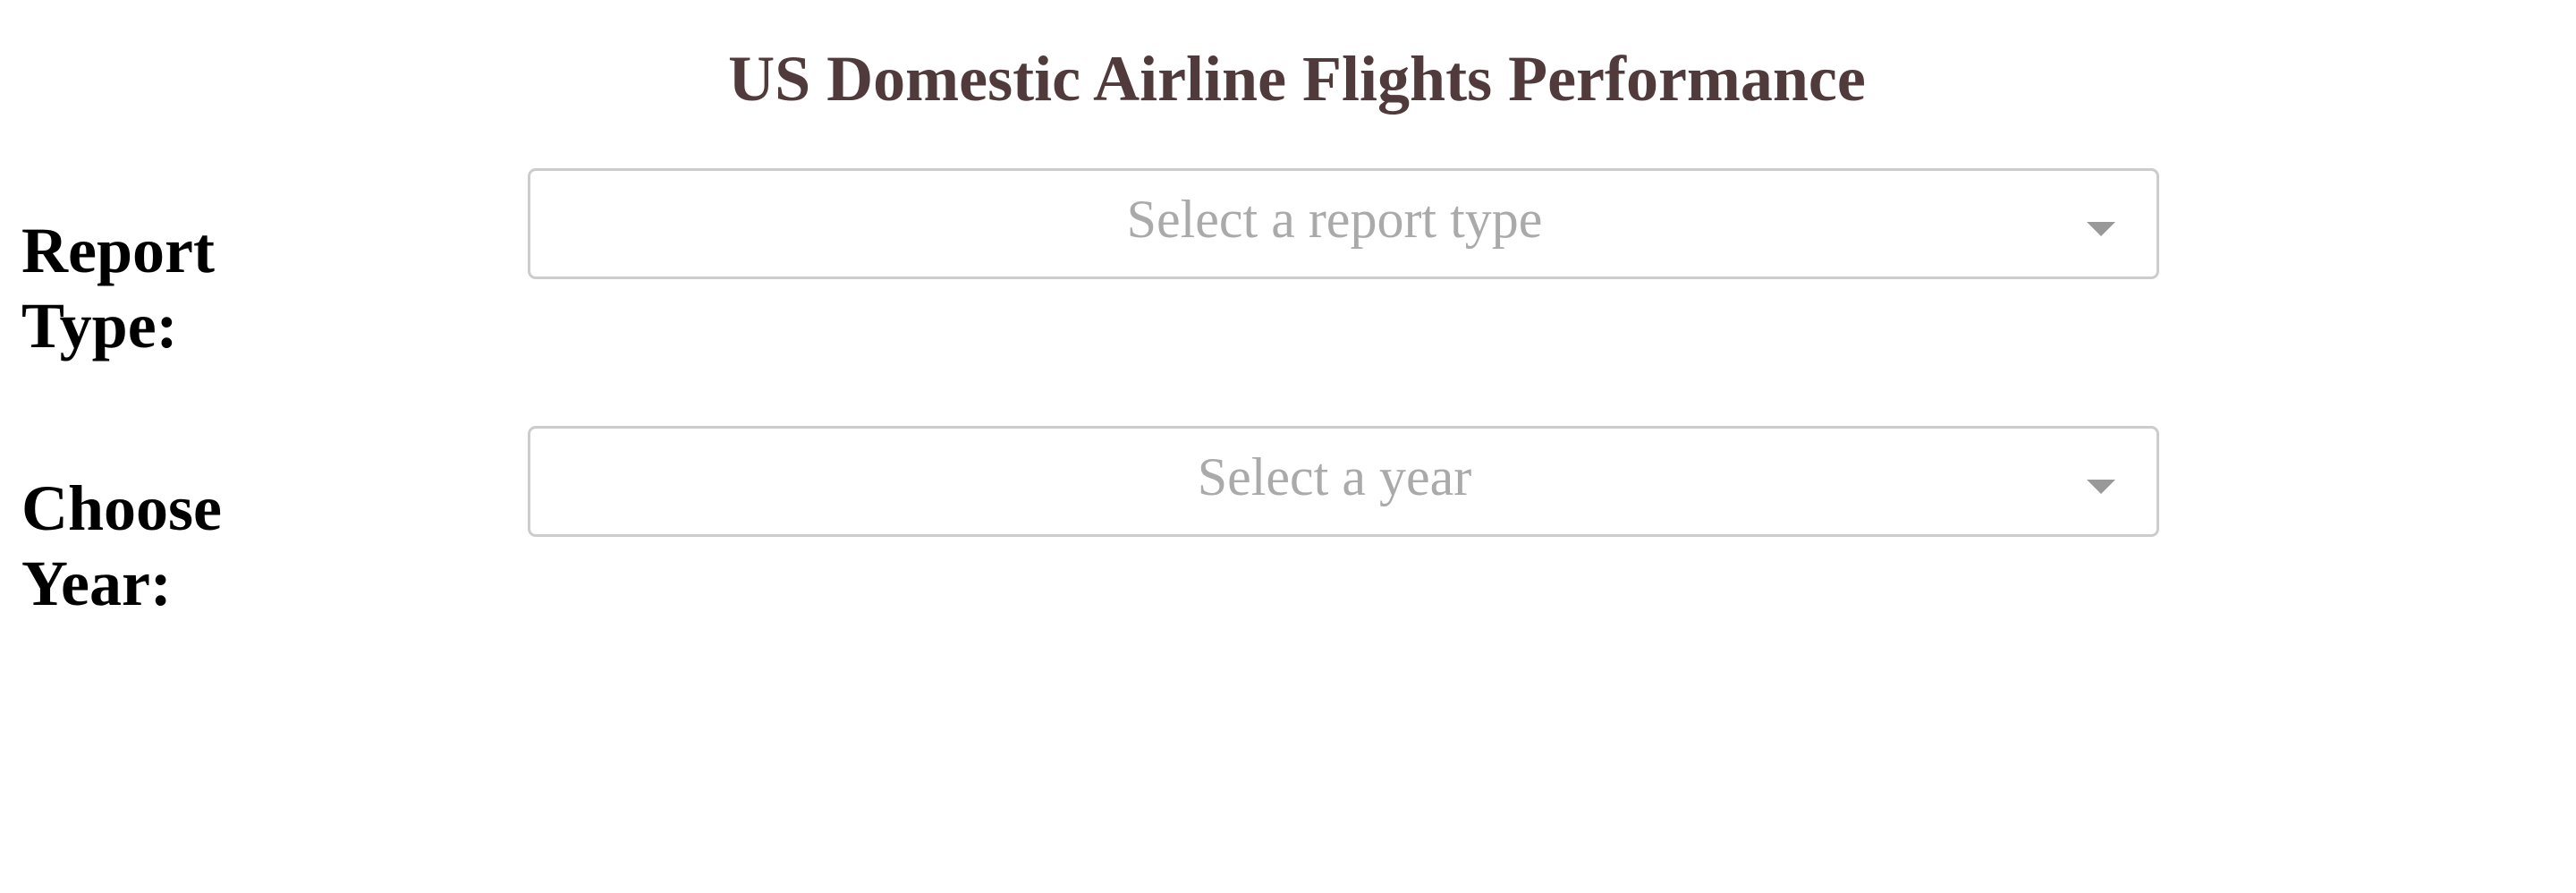 Image resolution: width=2576 pixels, height=893 pixels. What do you see at coordinates (118, 288) in the screenshot?
I see `report-type-label: Report Type:` at bounding box center [118, 288].